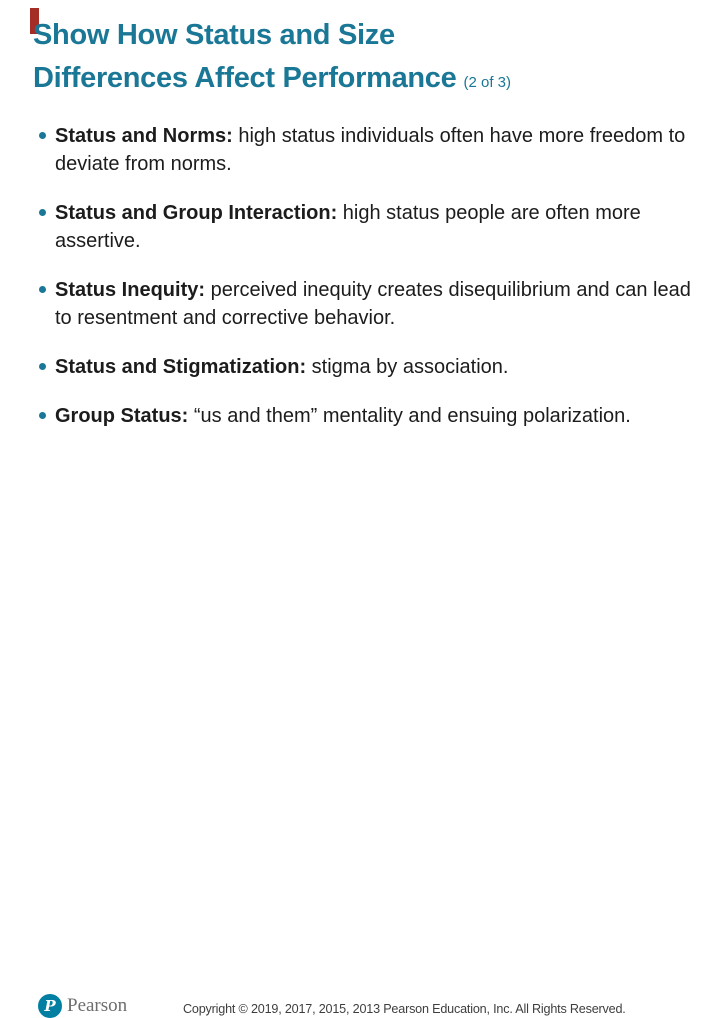  What do you see at coordinates (50, 1006) in the screenshot?
I see `pearson-logo-icon: P` at bounding box center [50, 1006].